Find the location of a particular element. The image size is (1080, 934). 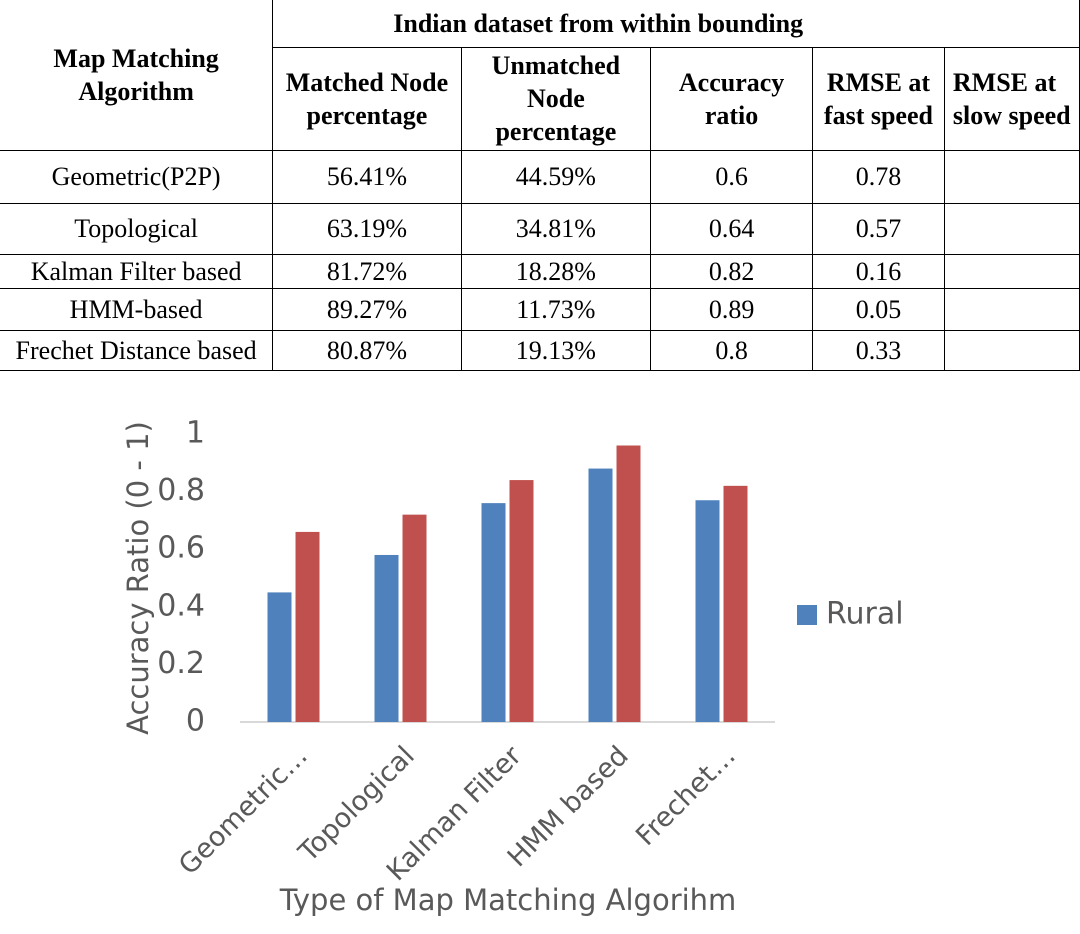

y-tick-label: 1 is located at coordinates (195, 433).